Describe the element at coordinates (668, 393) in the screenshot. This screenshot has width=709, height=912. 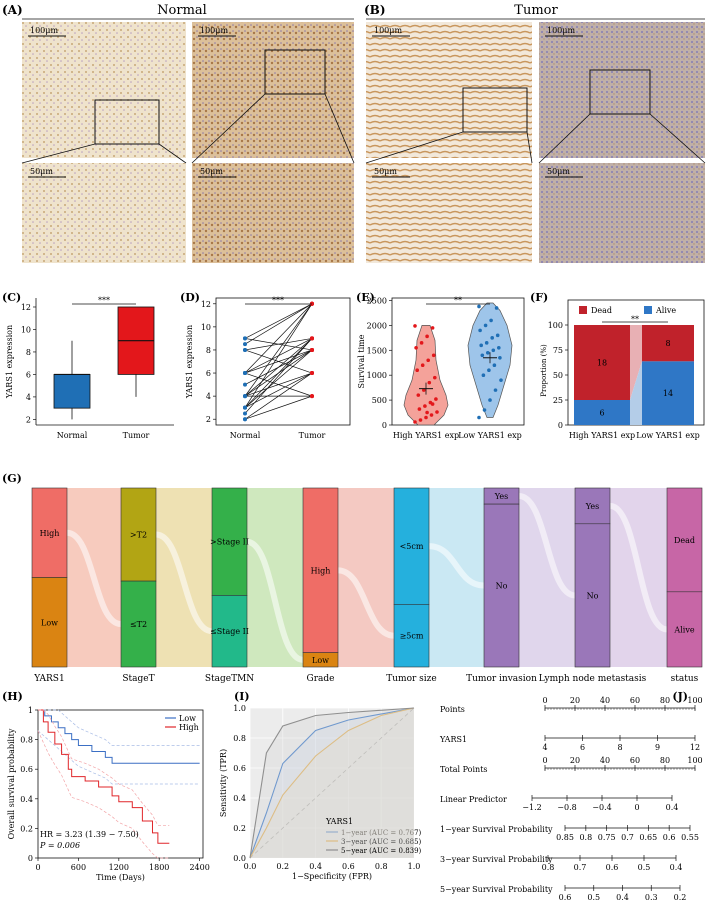
I see `bar-alive` at that location.